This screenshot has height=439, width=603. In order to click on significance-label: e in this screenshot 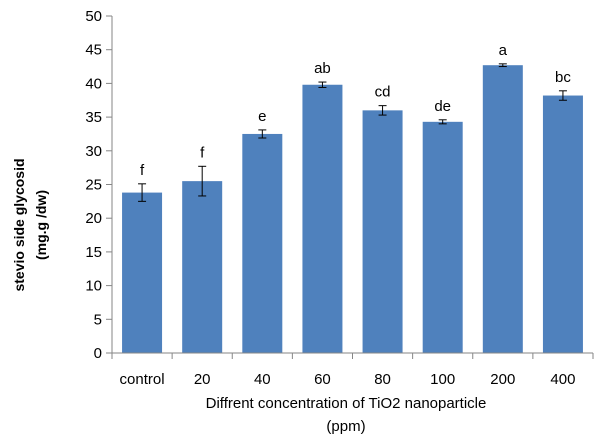, I will do `click(262, 116)`.